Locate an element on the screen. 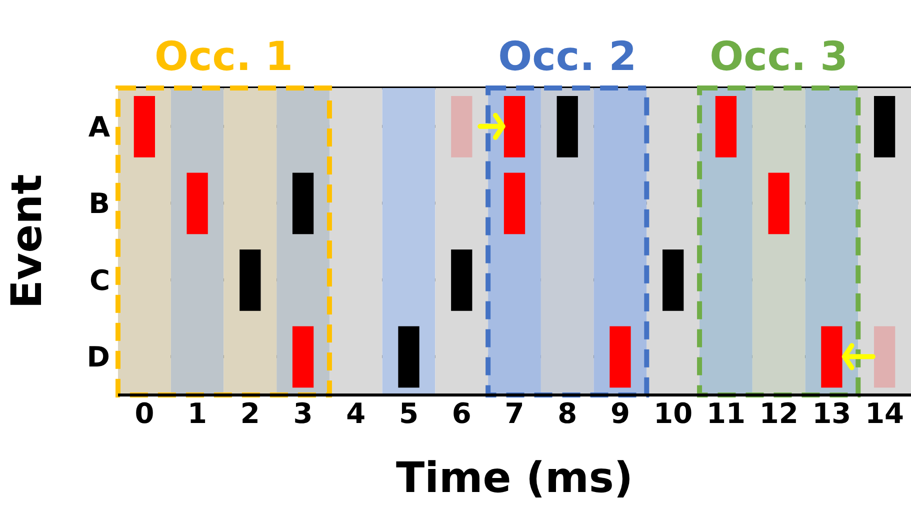 The image size is (911, 506). band-label: Occ. 3 is located at coordinates (779, 57).